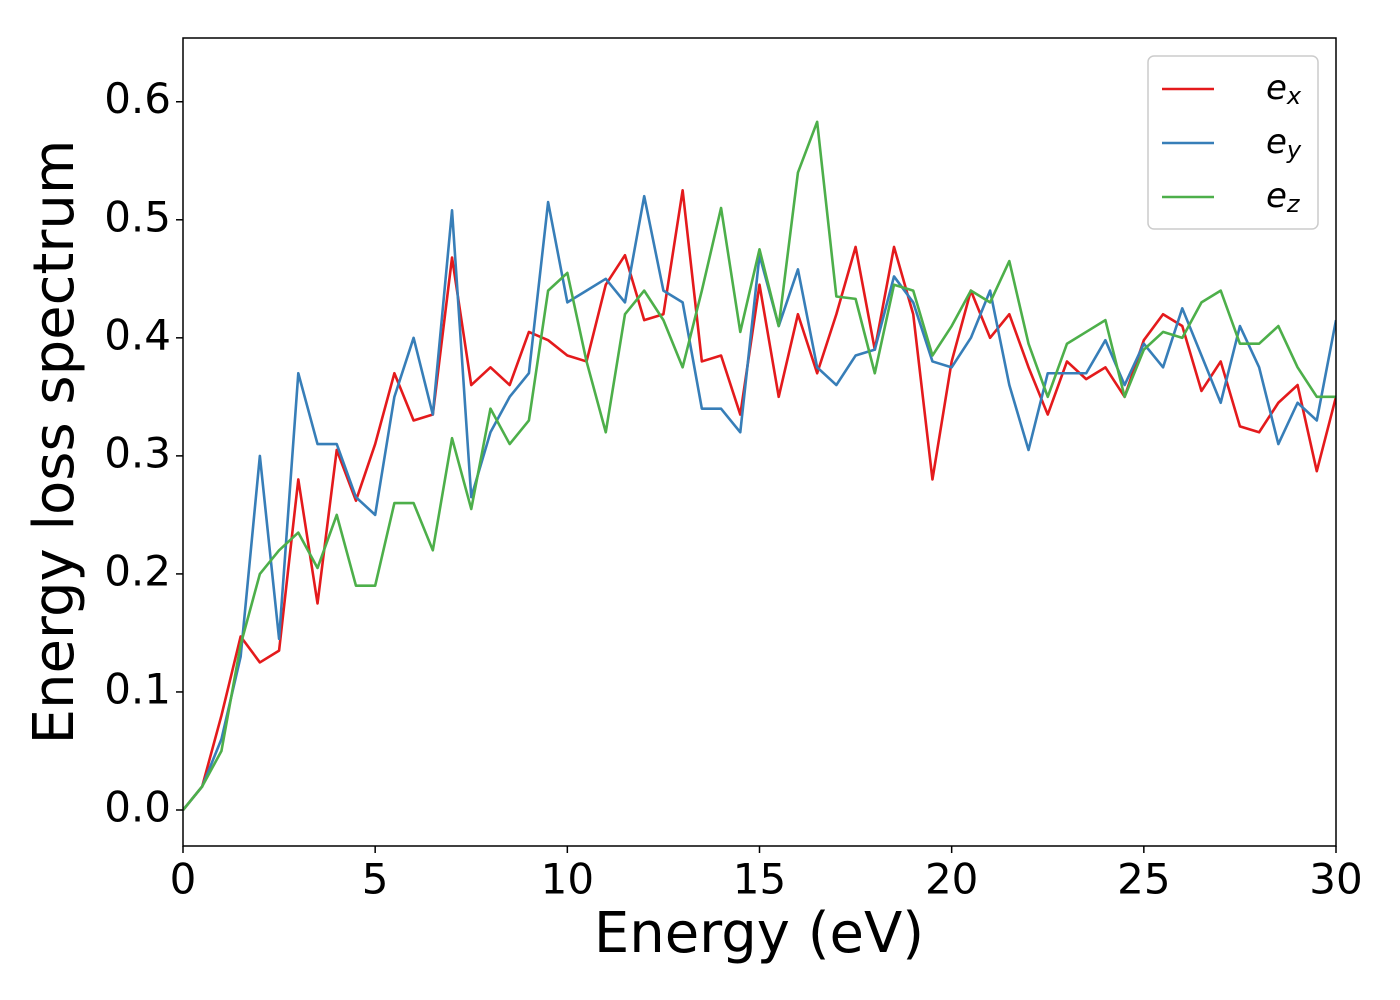 The width and height of the screenshot is (1400, 1000). What do you see at coordinates (137, 806) in the screenshot?
I see `y-tick-label: 0.0` at bounding box center [137, 806].